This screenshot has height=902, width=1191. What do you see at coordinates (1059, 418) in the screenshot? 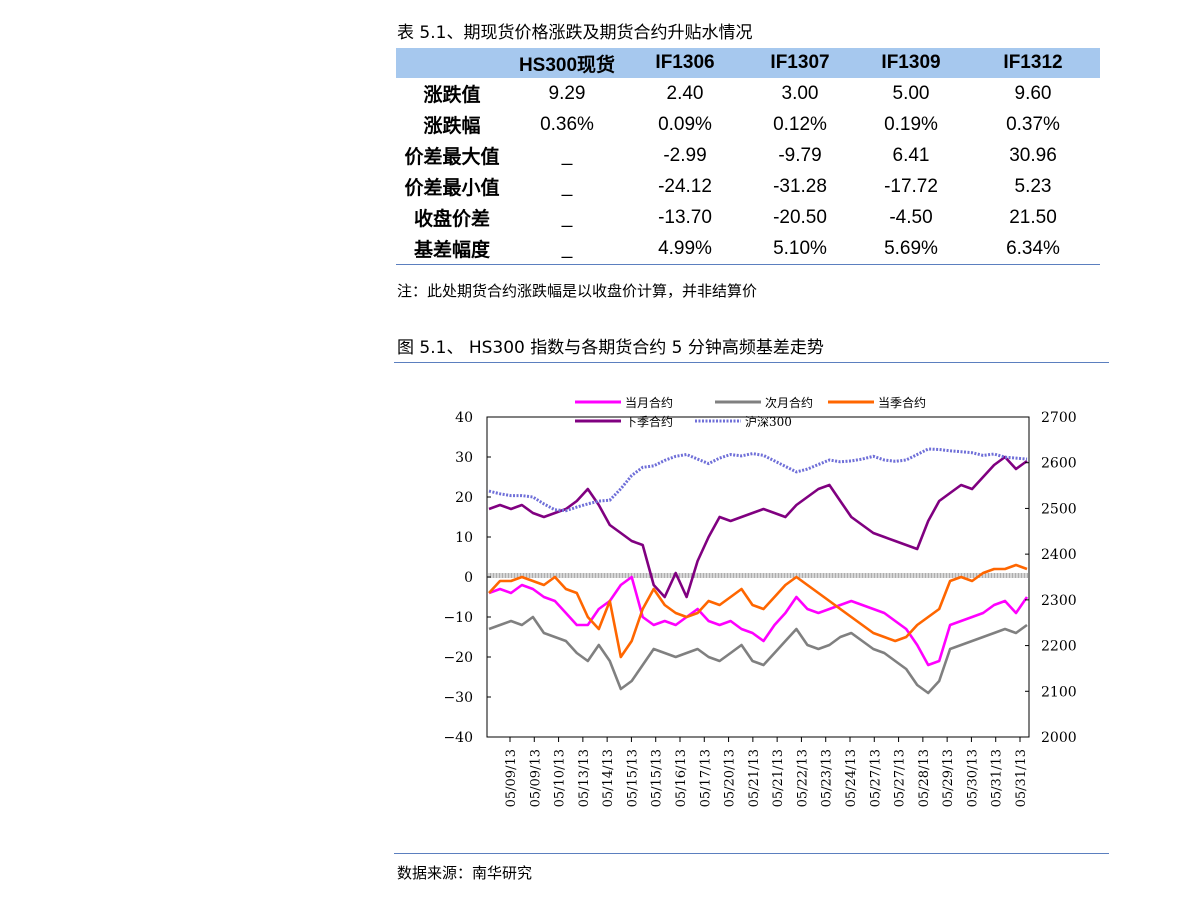
I see `y-right-tick-label: 2700` at bounding box center [1059, 418].